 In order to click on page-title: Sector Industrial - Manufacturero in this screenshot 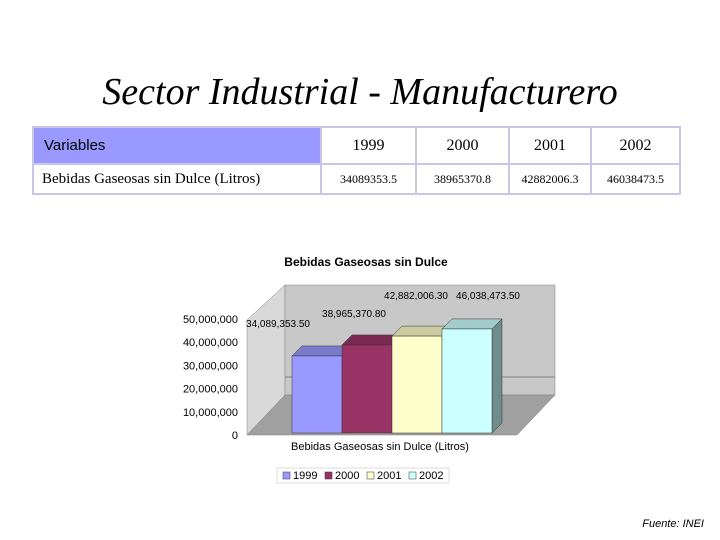, I will do `click(360, 92)`.